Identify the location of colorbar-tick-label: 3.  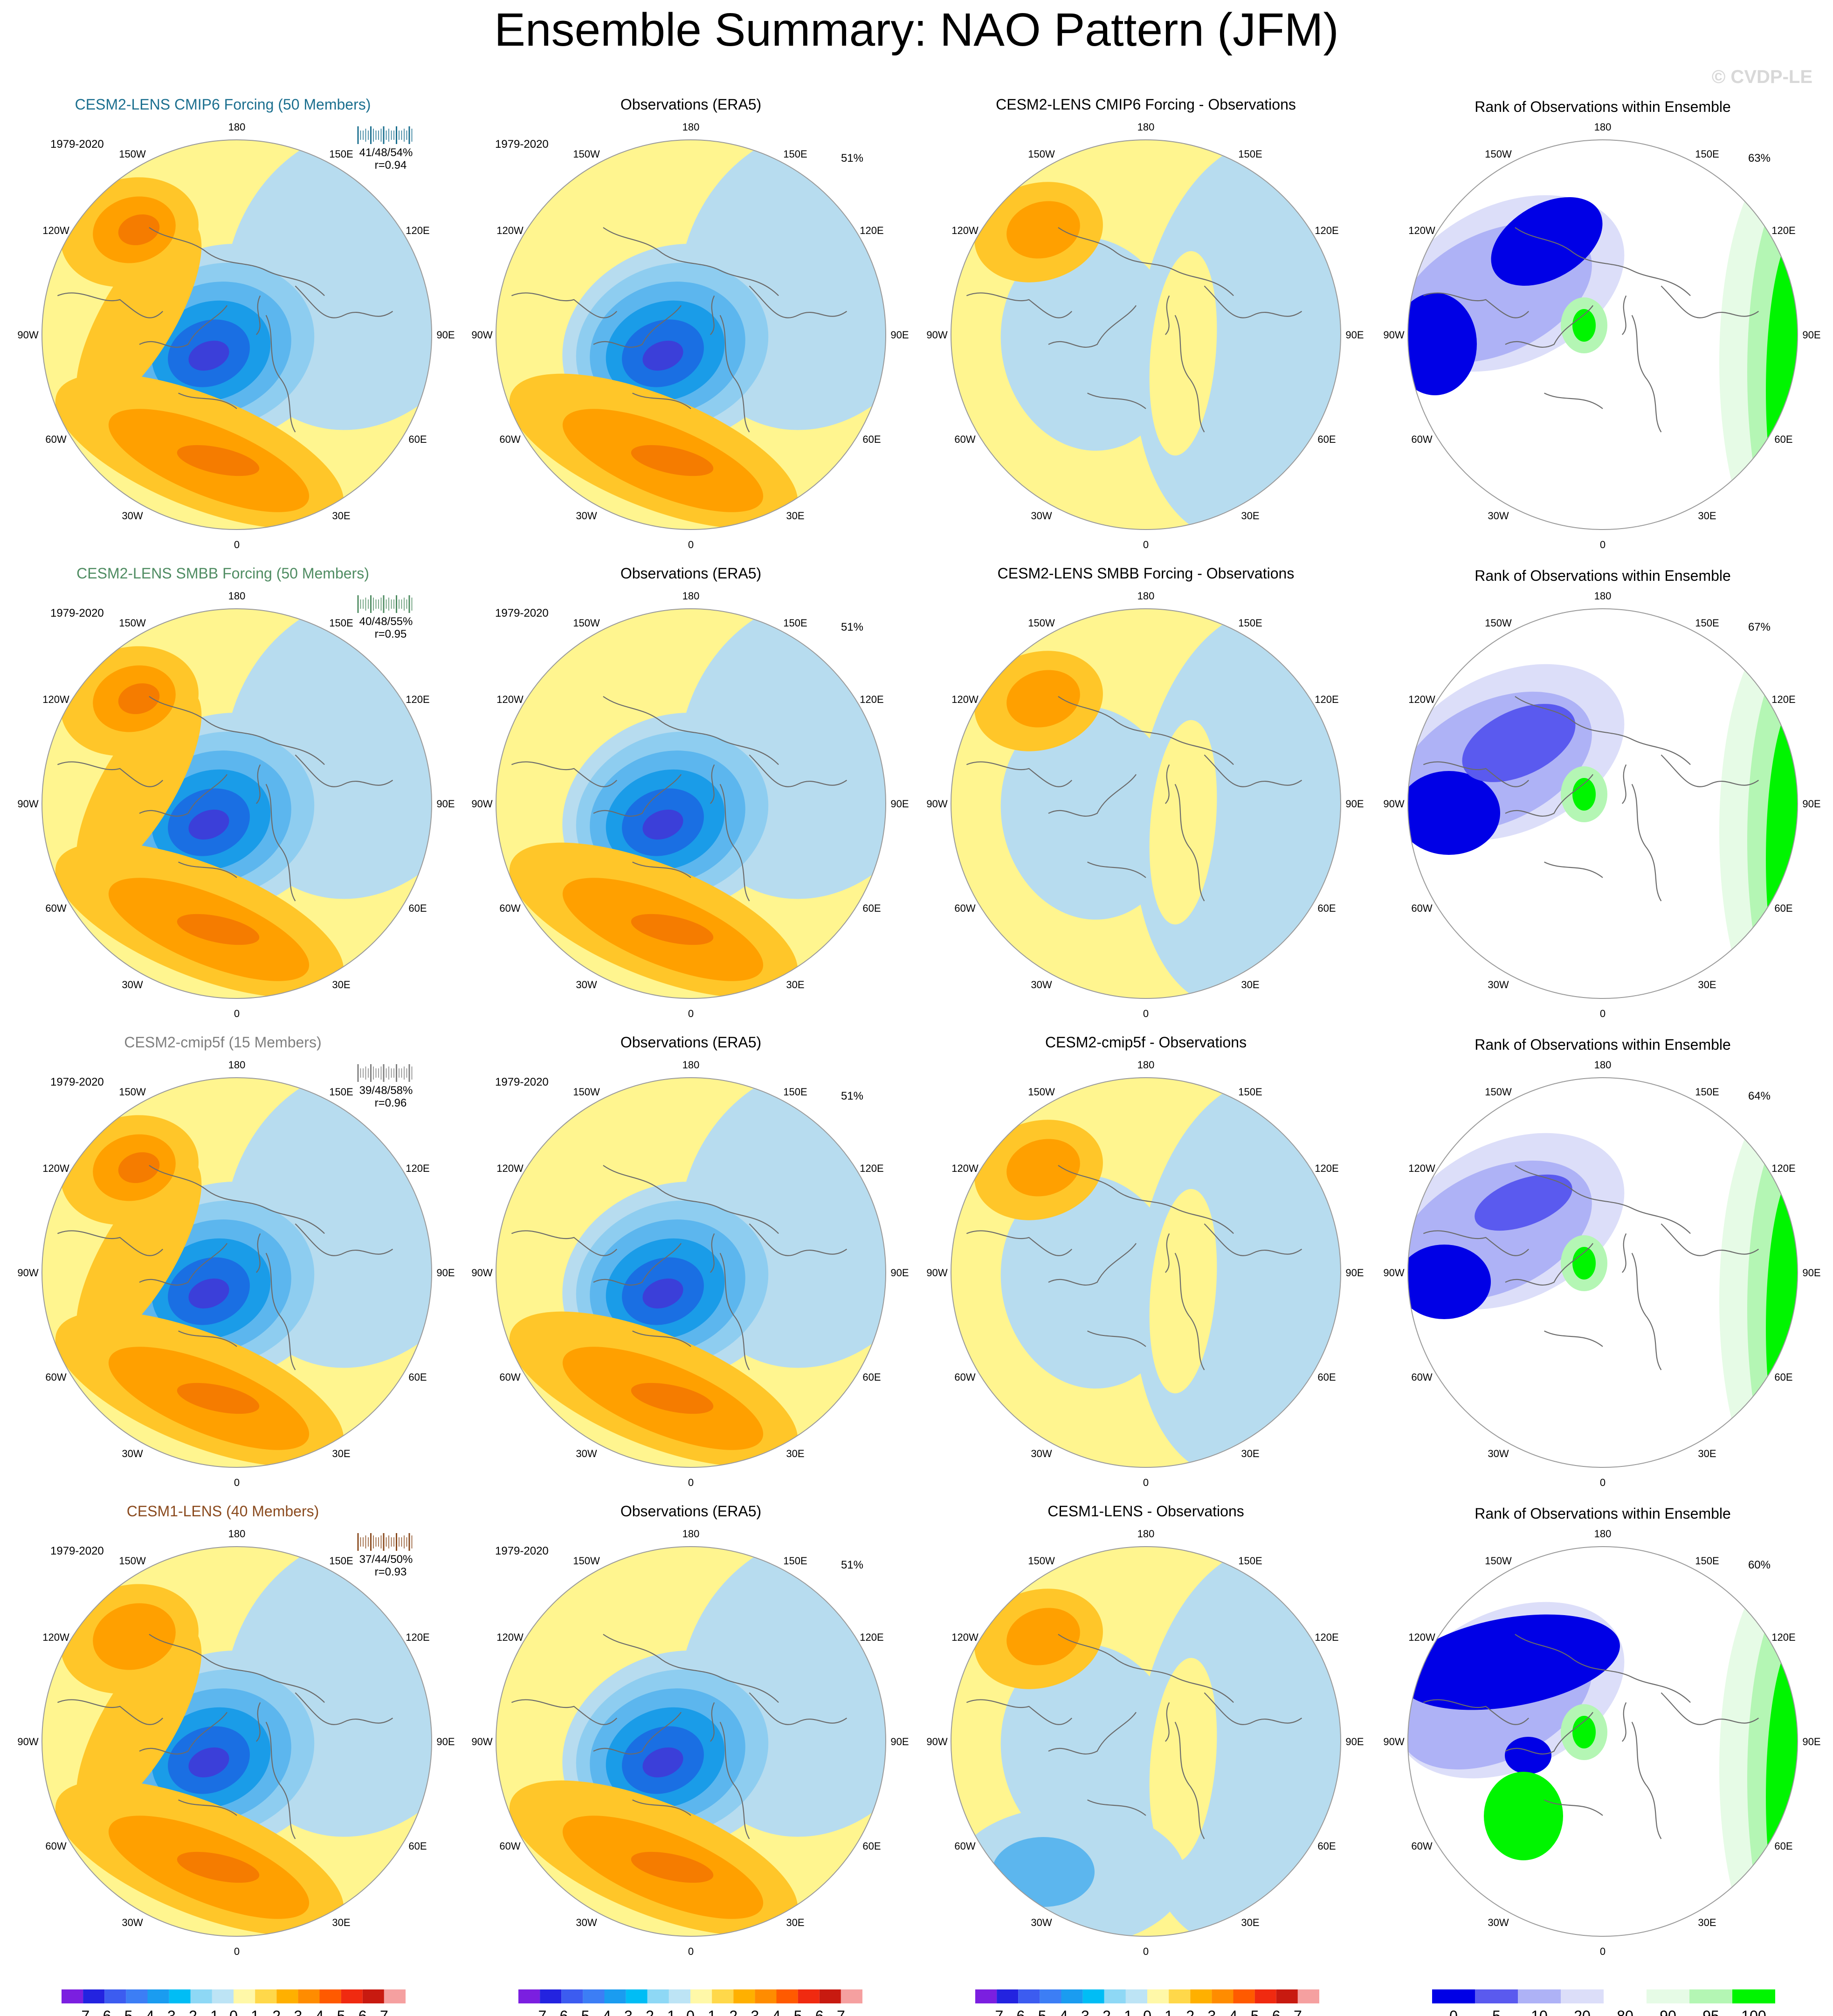
(1211, 2012).